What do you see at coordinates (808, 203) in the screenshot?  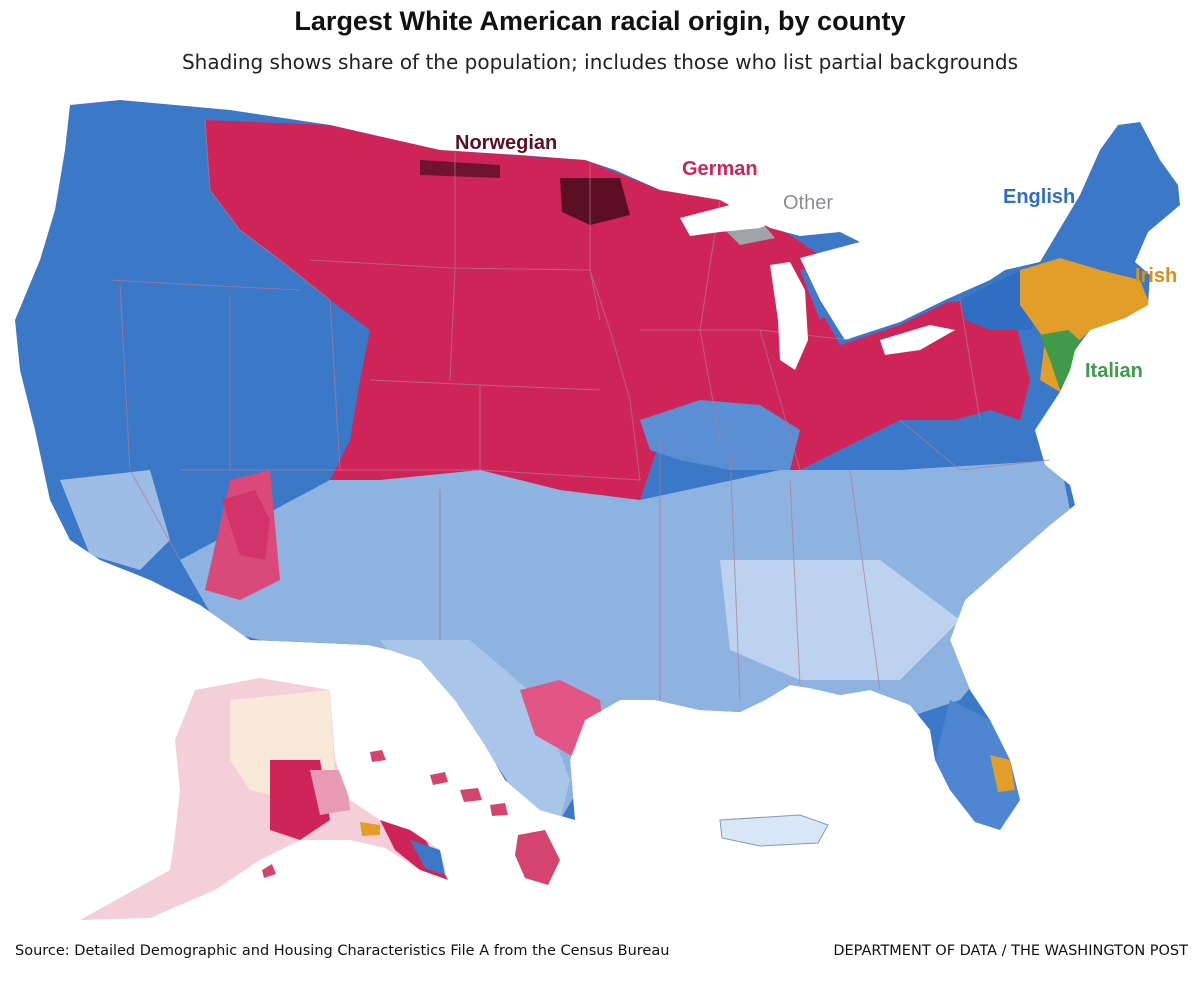 I see `label-other: Other` at bounding box center [808, 203].